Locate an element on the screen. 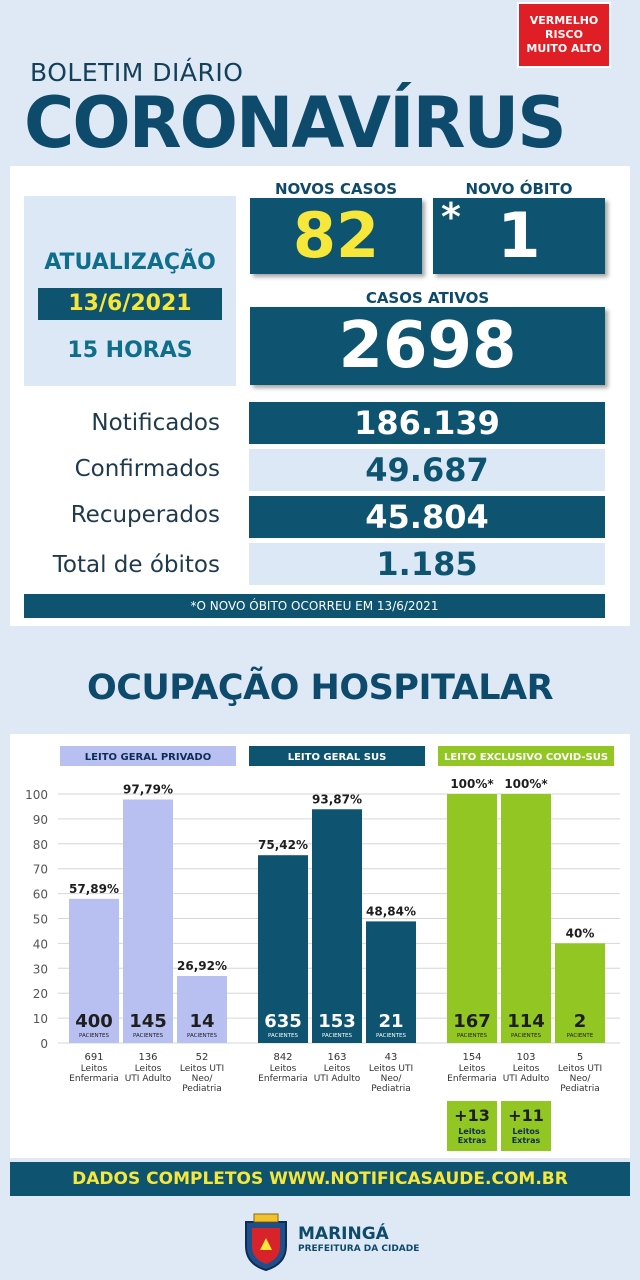  y-tick-label: 0 is located at coordinates (44, 1044).